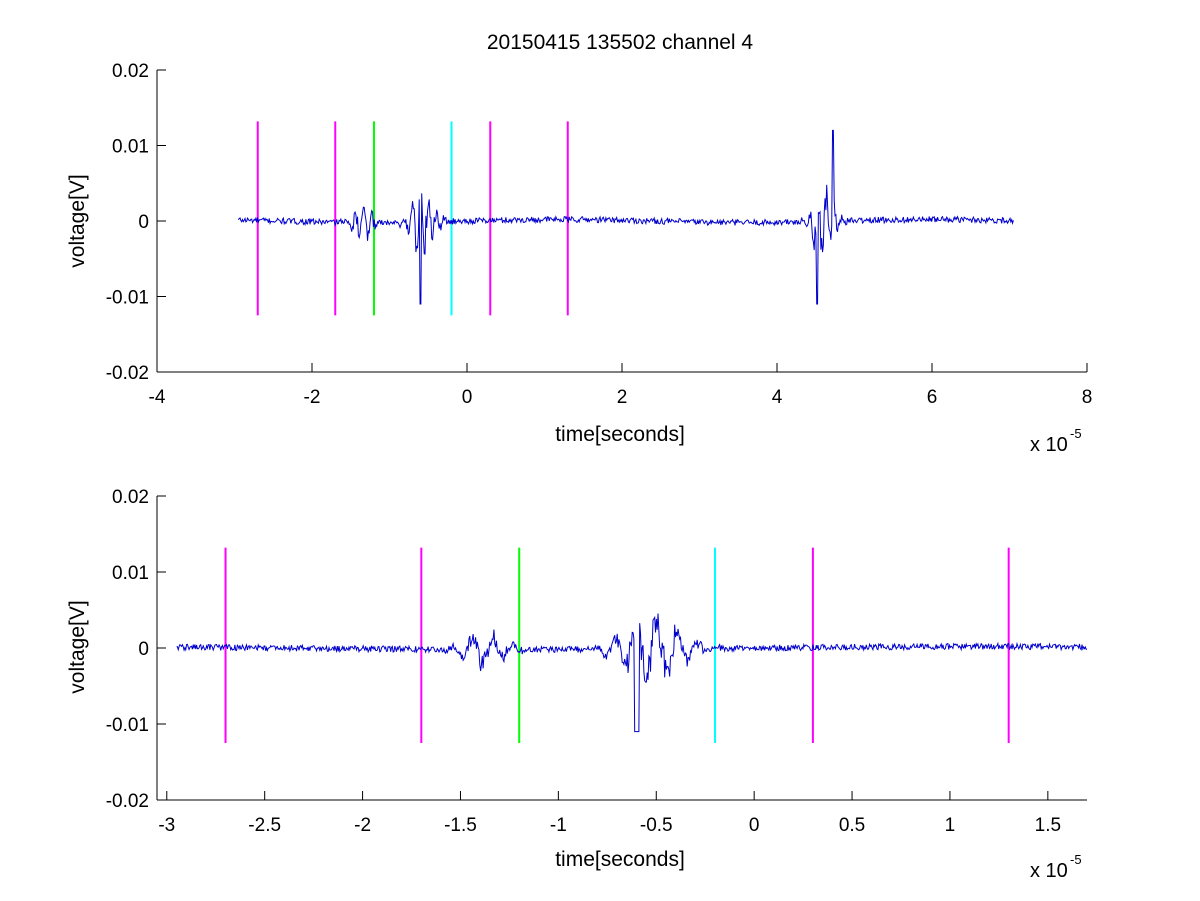 This screenshot has width=1200, height=901. What do you see at coordinates (620, 859) in the screenshot?
I see `bottom-x-axis-label: time[seconds]` at bounding box center [620, 859].